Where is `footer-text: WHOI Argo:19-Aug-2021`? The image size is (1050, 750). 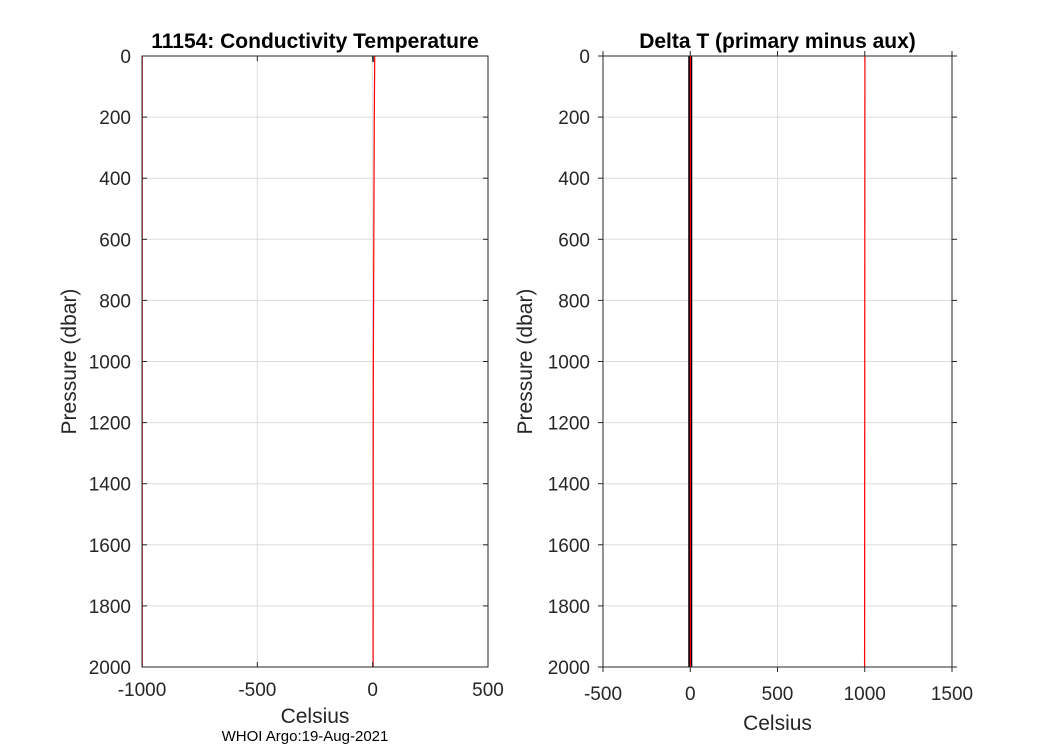 footer-text: WHOI Argo:19-Aug-2021 is located at coordinates (305, 736).